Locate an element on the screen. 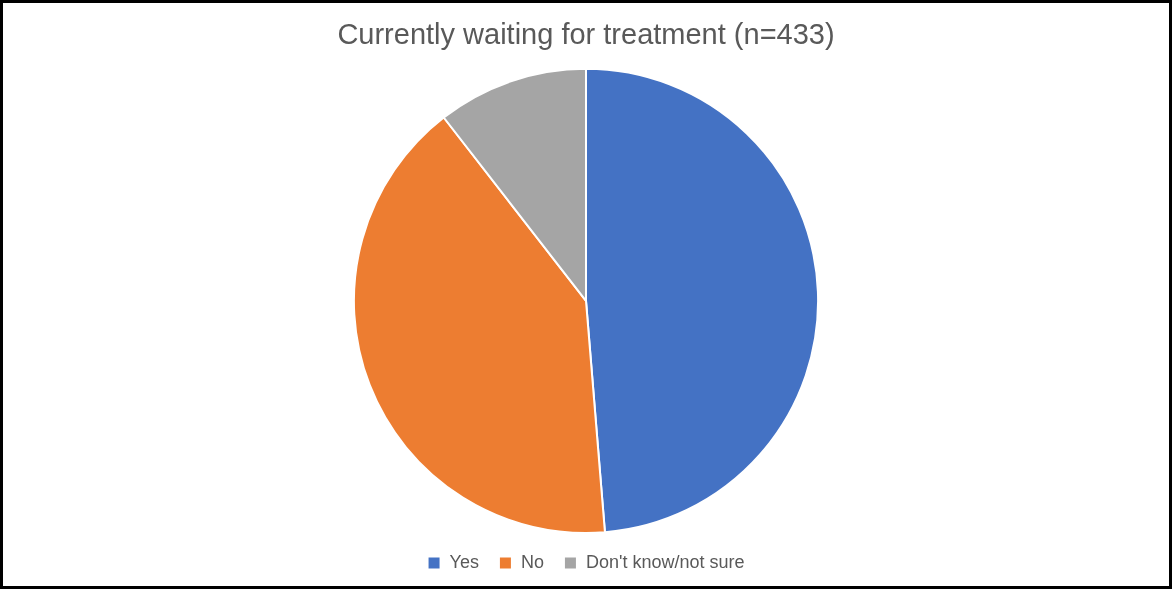 Image resolution: width=1172 pixels, height=589 pixels. chart-title: Currently waiting for treatment (n=433) is located at coordinates (586, 34).